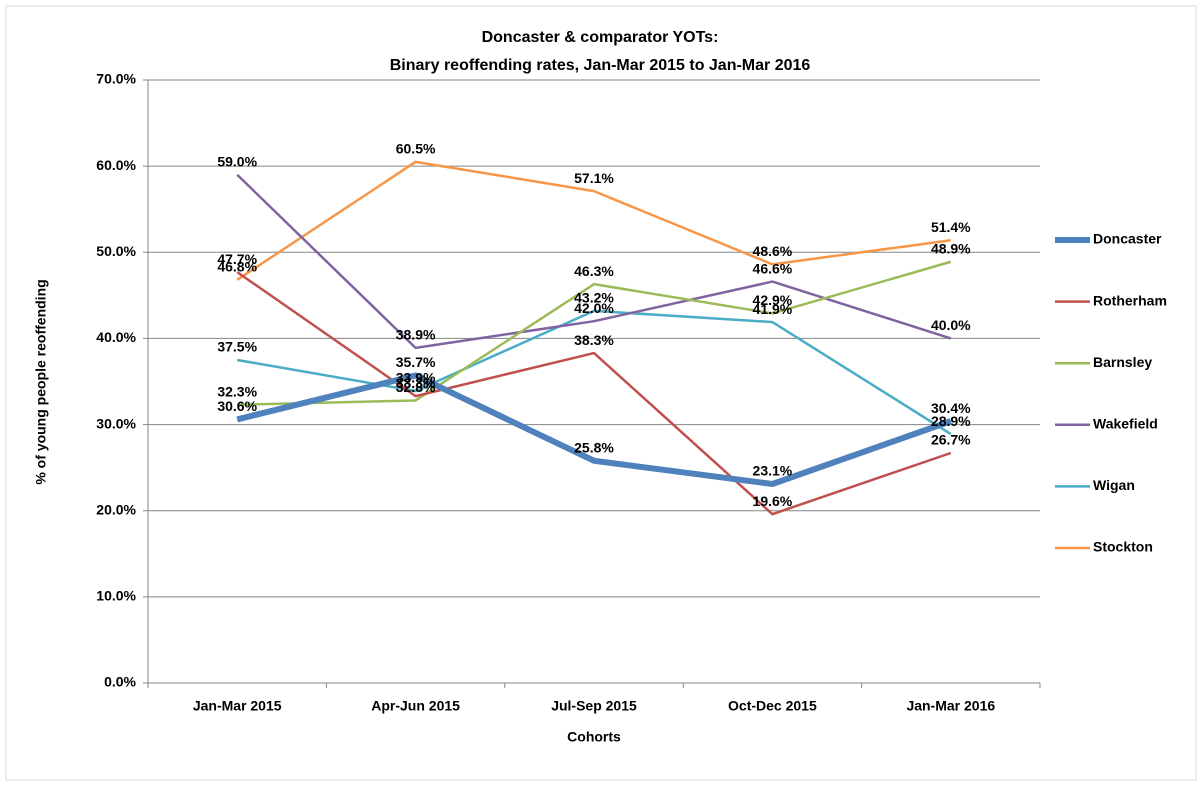  I want to click on data-label: 42.0%, so click(594, 308).